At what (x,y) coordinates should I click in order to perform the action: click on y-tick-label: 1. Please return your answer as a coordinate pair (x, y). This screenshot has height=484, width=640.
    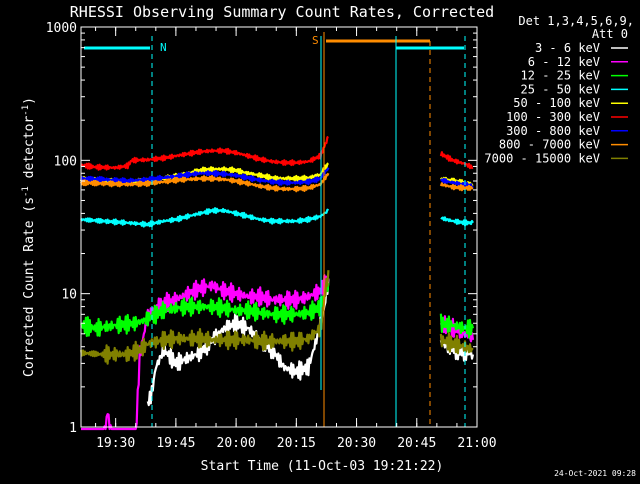
    Looking at the image, I should click on (73, 428).